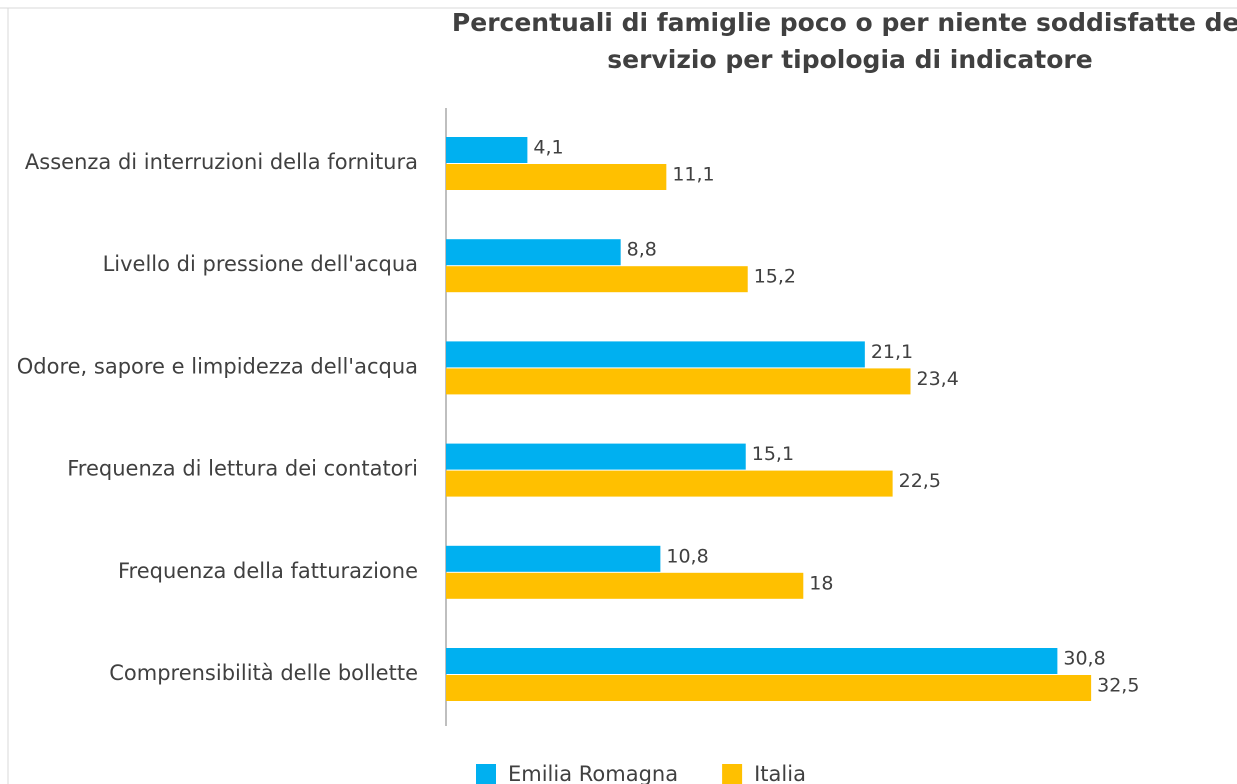  What do you see at coordinates (1118, 686) in the screenshot?
I see `data-label: 32,5` at bounding box center [1118, 686].